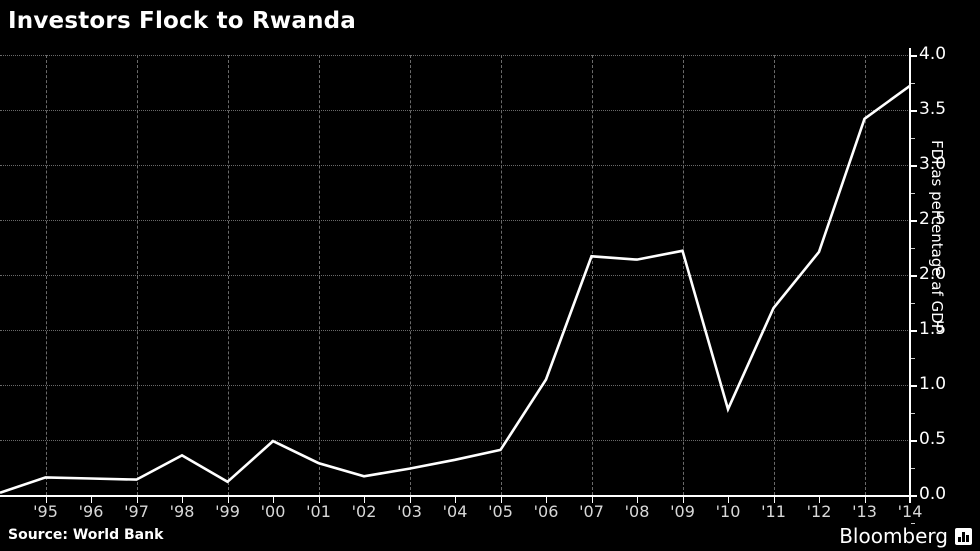 The height and width of the screenshot is (551, 980). Describe the element at coordinates (933, 329) in the screenshot. I see `y-axis-tick-label: 1.5` at that location.